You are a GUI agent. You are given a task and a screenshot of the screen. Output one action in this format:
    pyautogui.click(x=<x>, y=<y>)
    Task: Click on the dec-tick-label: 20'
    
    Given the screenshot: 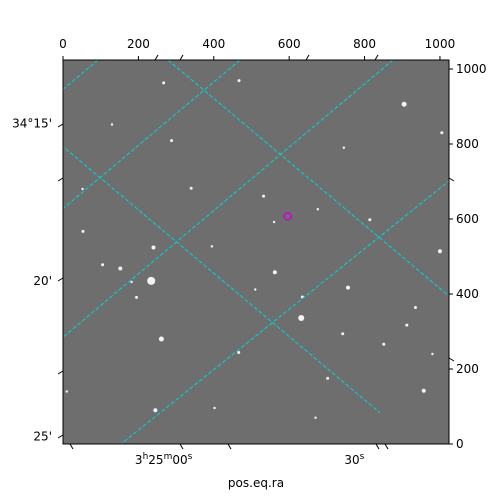 What is the action you would take?
    pyautogui.click(x=42, y=281)
    